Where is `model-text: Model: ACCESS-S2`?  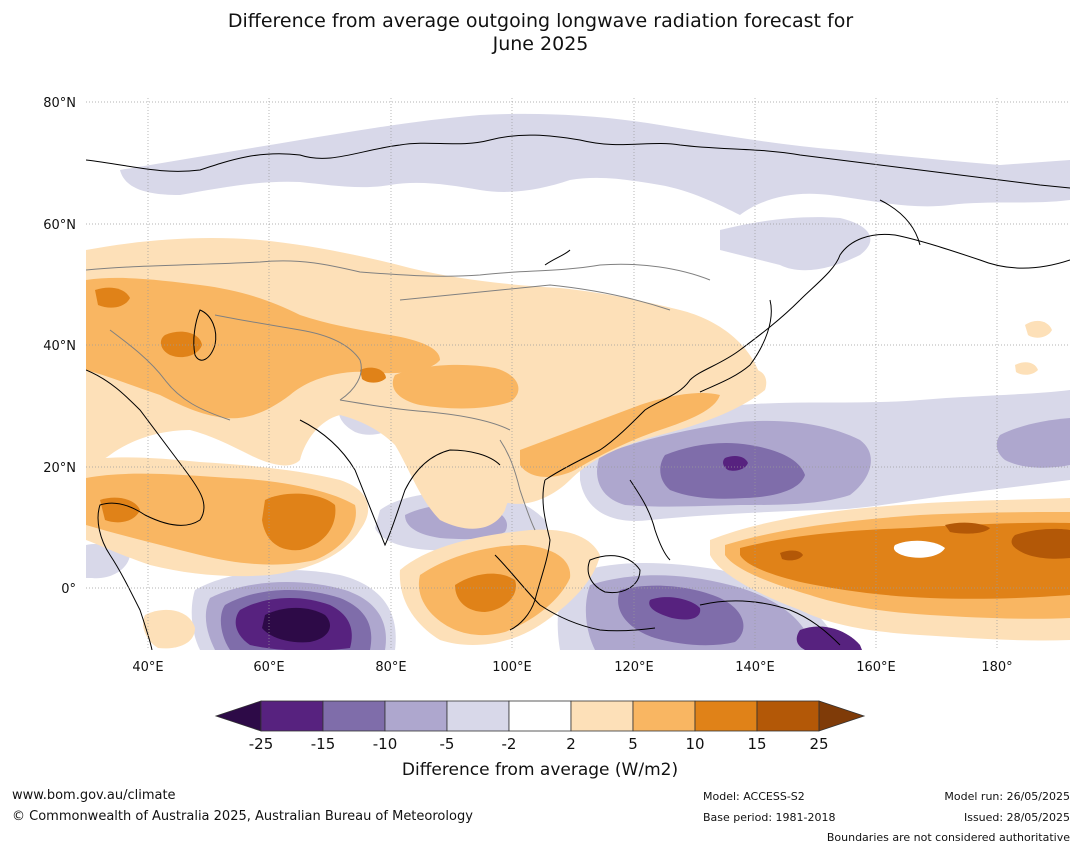
model-text: Model: ACCESS-S2 is located at coordinates (754, 796).